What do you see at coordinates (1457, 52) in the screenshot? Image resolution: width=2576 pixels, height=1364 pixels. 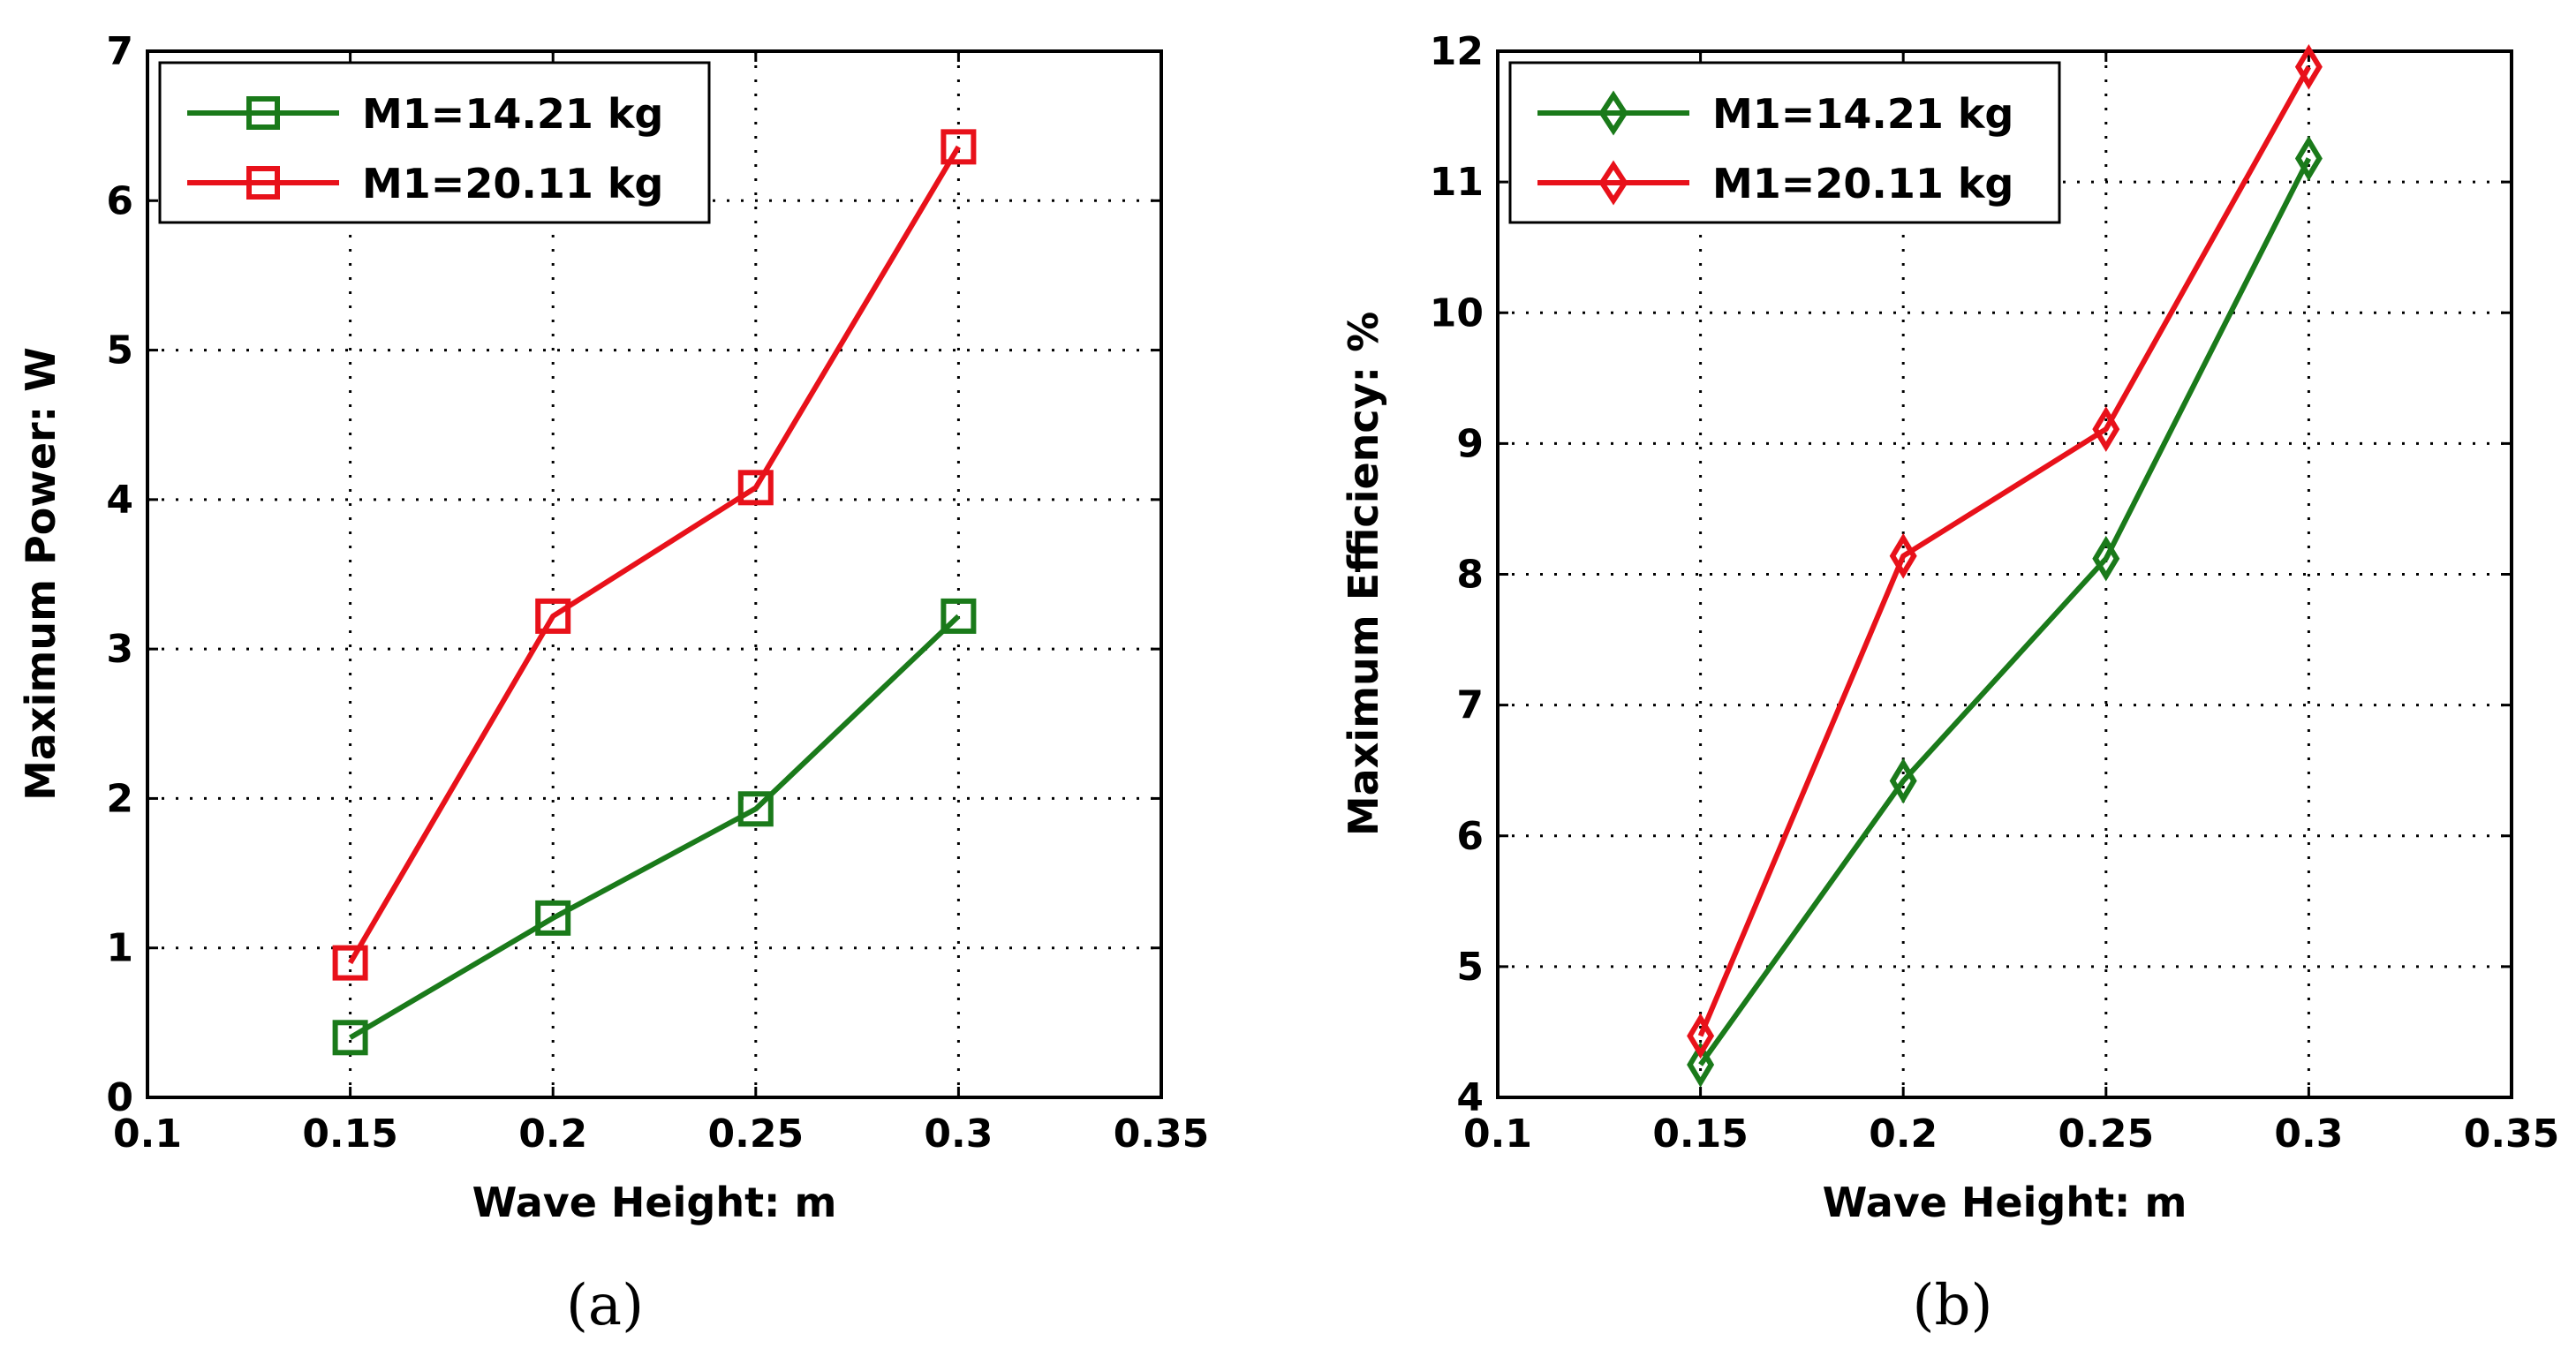 I see `y-tick-label: 12` at bounding box center [1457, 52].